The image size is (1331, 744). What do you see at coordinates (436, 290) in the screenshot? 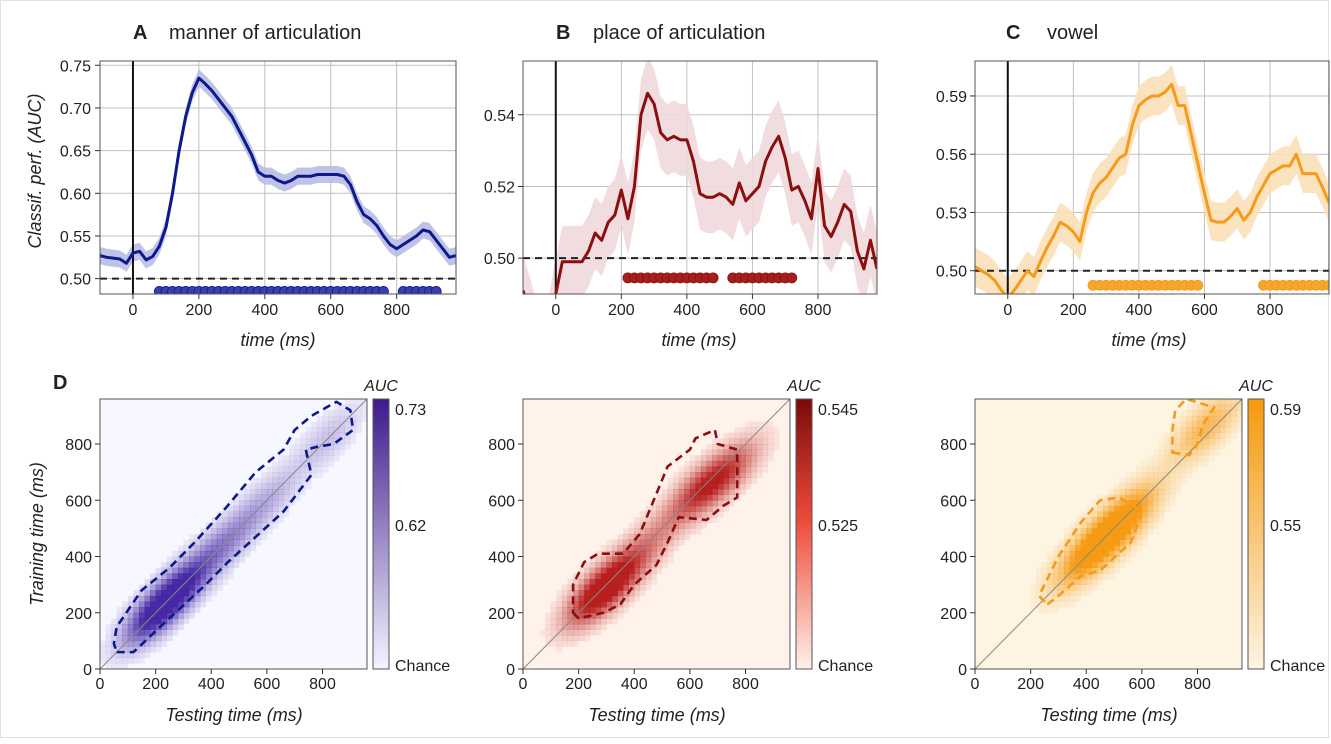
I see `significance-dot` at bounding box center [436, 290].